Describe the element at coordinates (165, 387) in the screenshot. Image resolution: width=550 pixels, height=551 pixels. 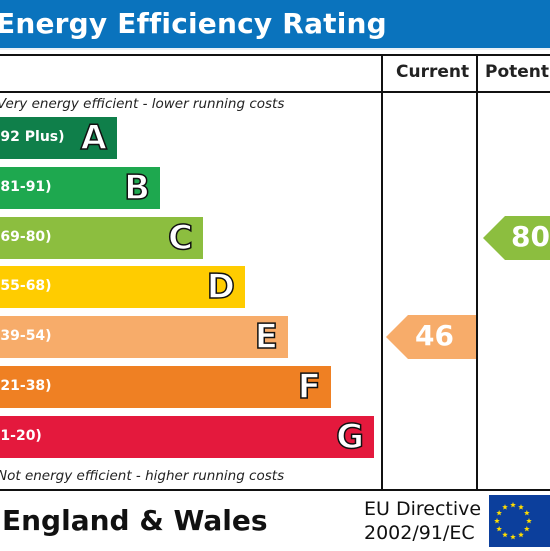
I see `band-f: (21-38) F` at that location.